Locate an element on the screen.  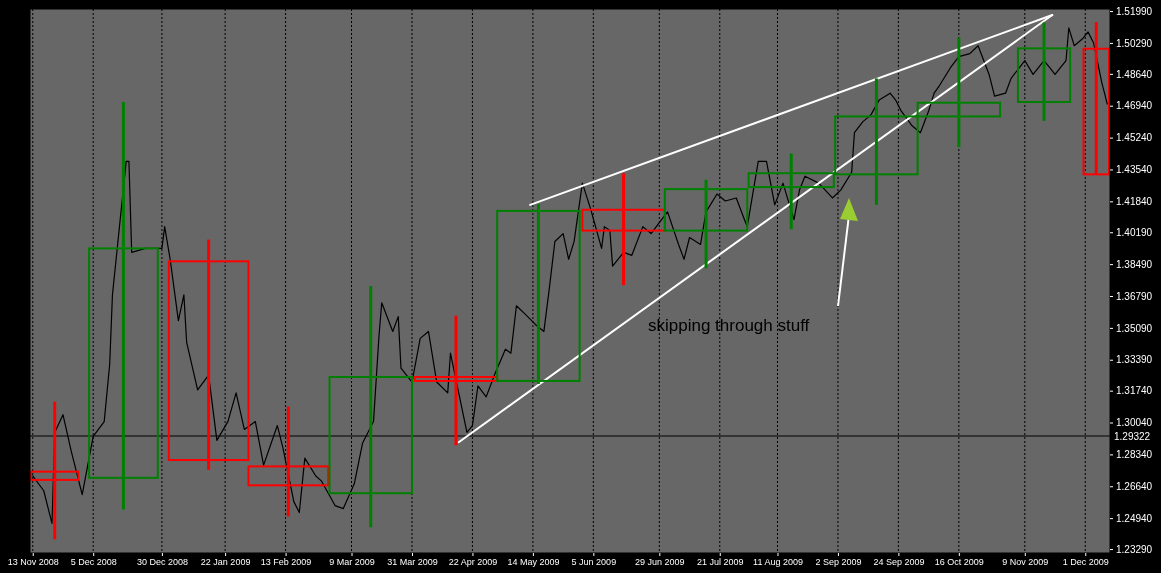
x-tick-label: 5 Dec 2008 is located at coordinates (93, 562).